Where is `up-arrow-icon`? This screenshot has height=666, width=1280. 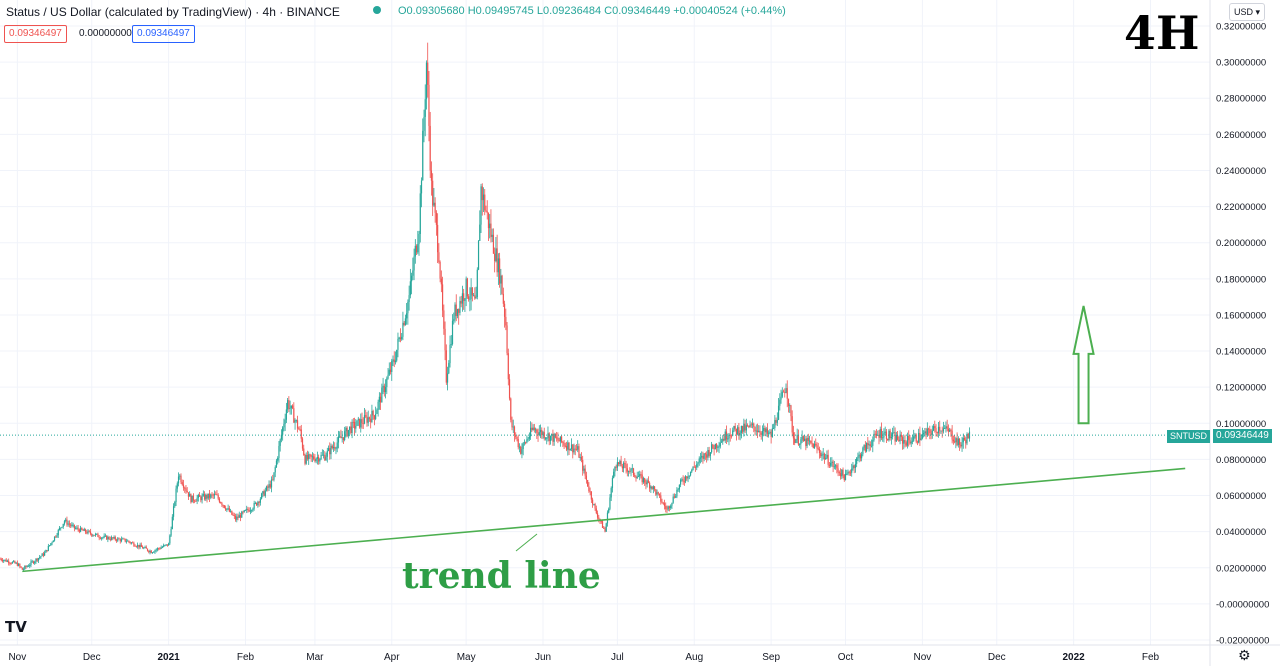 up-arrow-icon is located at coordinates (1084, 364).